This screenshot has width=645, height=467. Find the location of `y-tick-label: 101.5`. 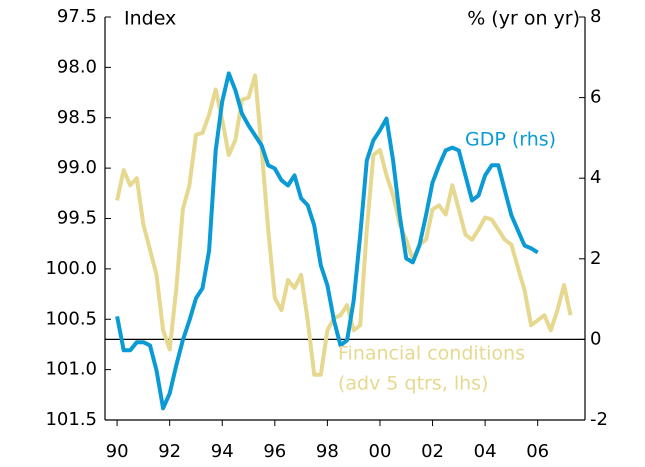

y-tick-label: 101.5 is located at coordinates (71, 419).